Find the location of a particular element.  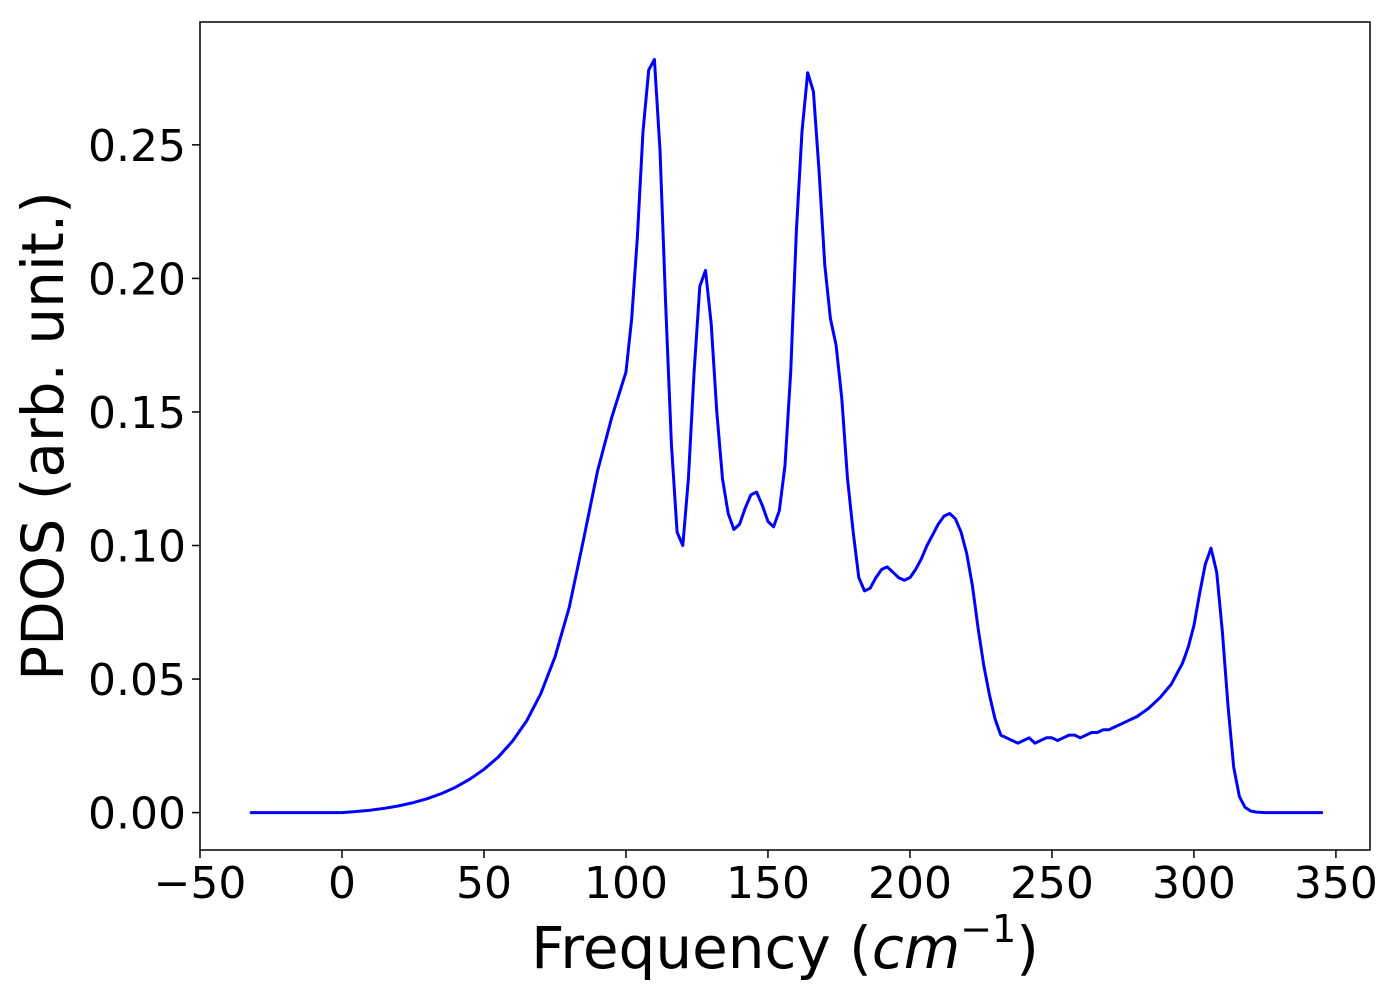

x-tick-label: −50 is located at coordinates (200, 883).